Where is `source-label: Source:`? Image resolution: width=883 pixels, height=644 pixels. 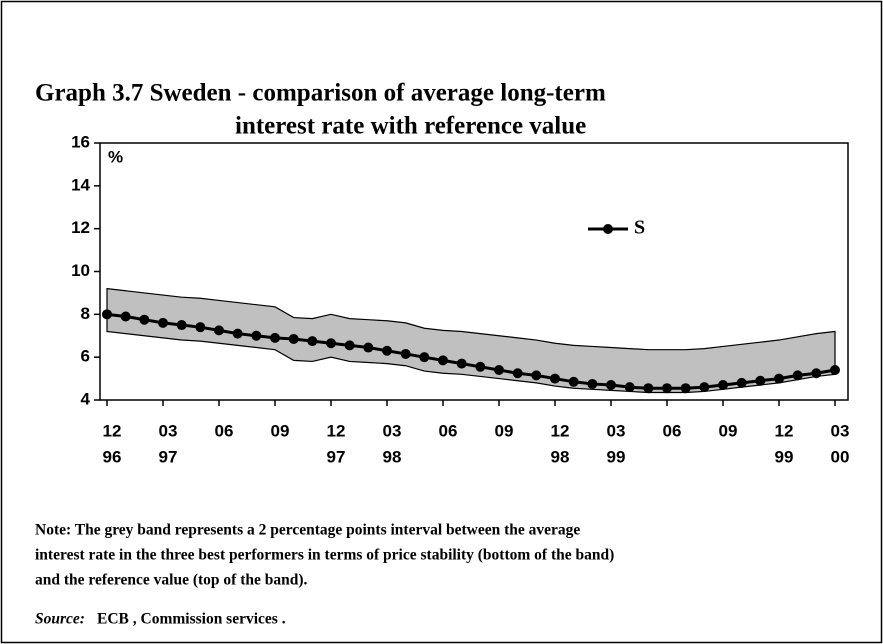
source-label: Source: is located at coordinates (60, 619).